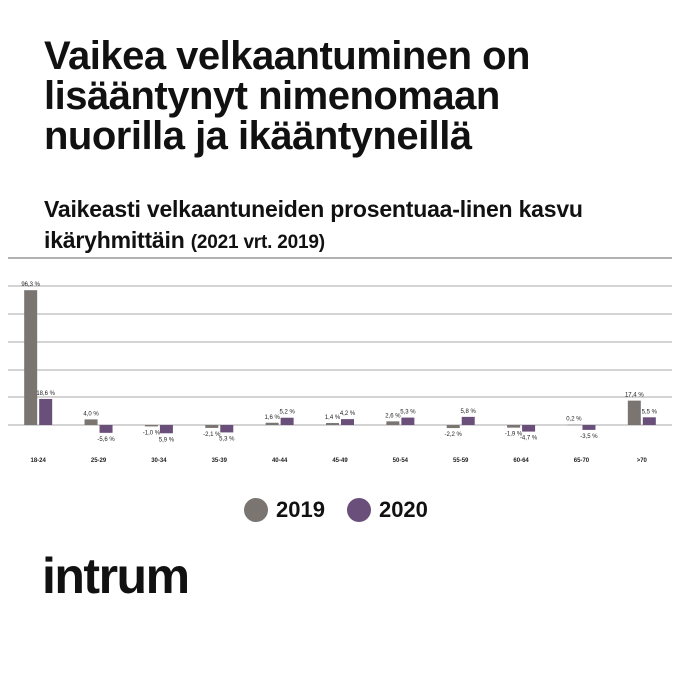 The height and width of the screenshot is (680, 680). What do you see at coordinates (393, 416) in the screenshot?
I see `data-label-2019-50-54: 2,6 %` at bounding box center [393, 416].